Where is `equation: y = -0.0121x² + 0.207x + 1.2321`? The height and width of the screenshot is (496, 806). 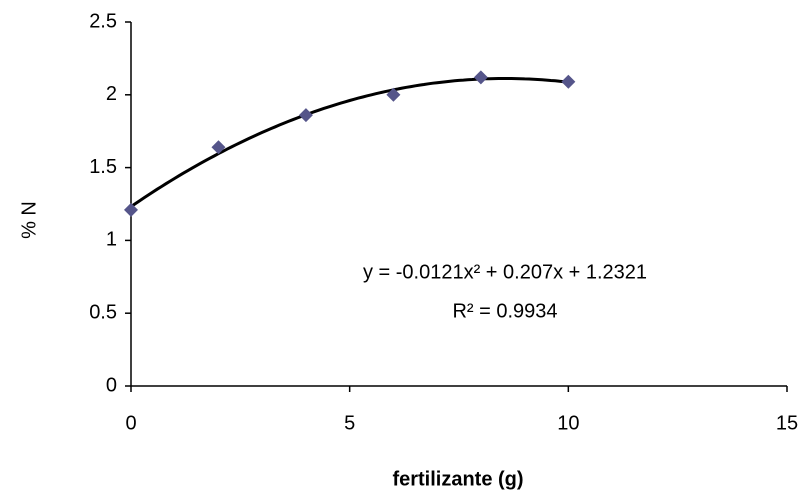
equation: y = -0.0121x² + 0.207x + 1.2321 is located at coordinates (505, 272).